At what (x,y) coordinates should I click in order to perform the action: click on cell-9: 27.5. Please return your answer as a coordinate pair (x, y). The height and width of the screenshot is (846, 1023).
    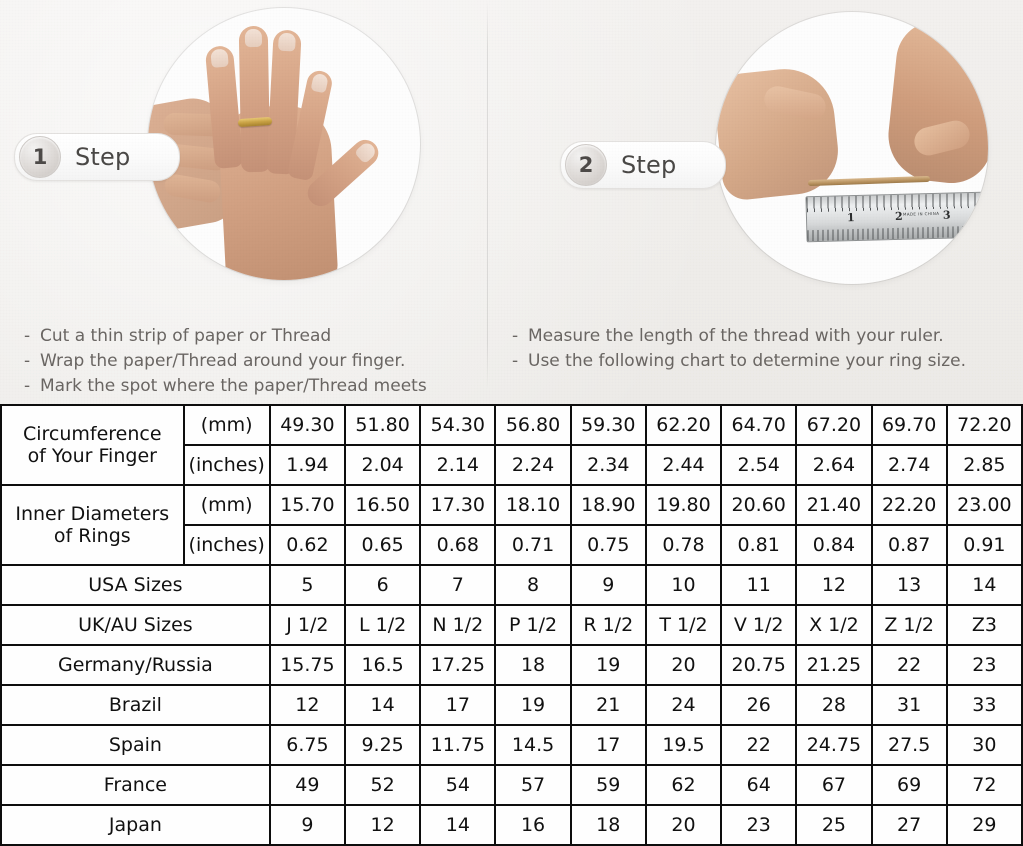
    Looking at the image, I should click on (909, 745).